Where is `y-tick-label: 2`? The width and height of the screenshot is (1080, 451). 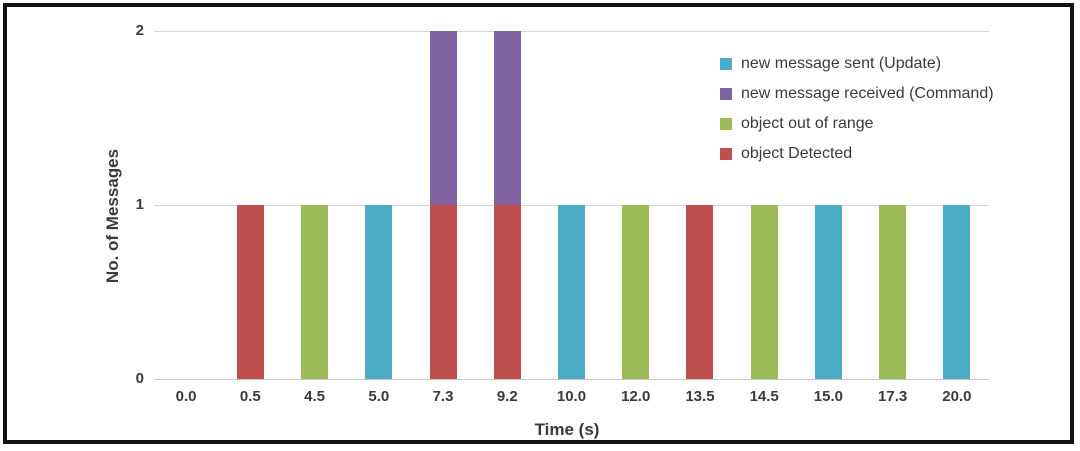
y-tick-label: 2 is located at coordinates (139, 30).